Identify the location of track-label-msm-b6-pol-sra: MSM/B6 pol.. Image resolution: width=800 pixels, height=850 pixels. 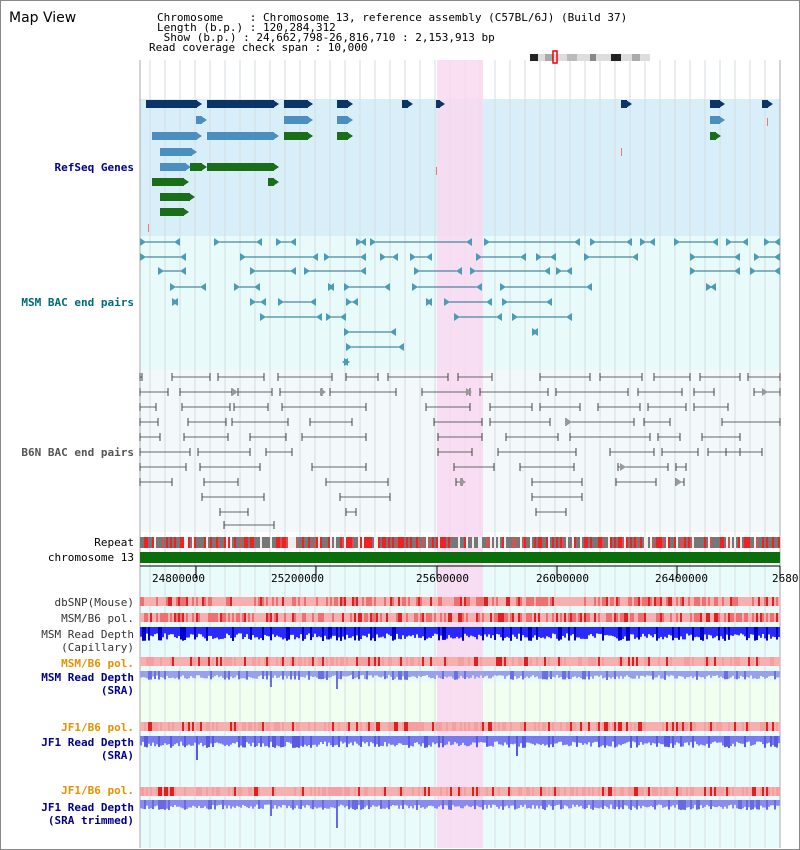
(97, 663).